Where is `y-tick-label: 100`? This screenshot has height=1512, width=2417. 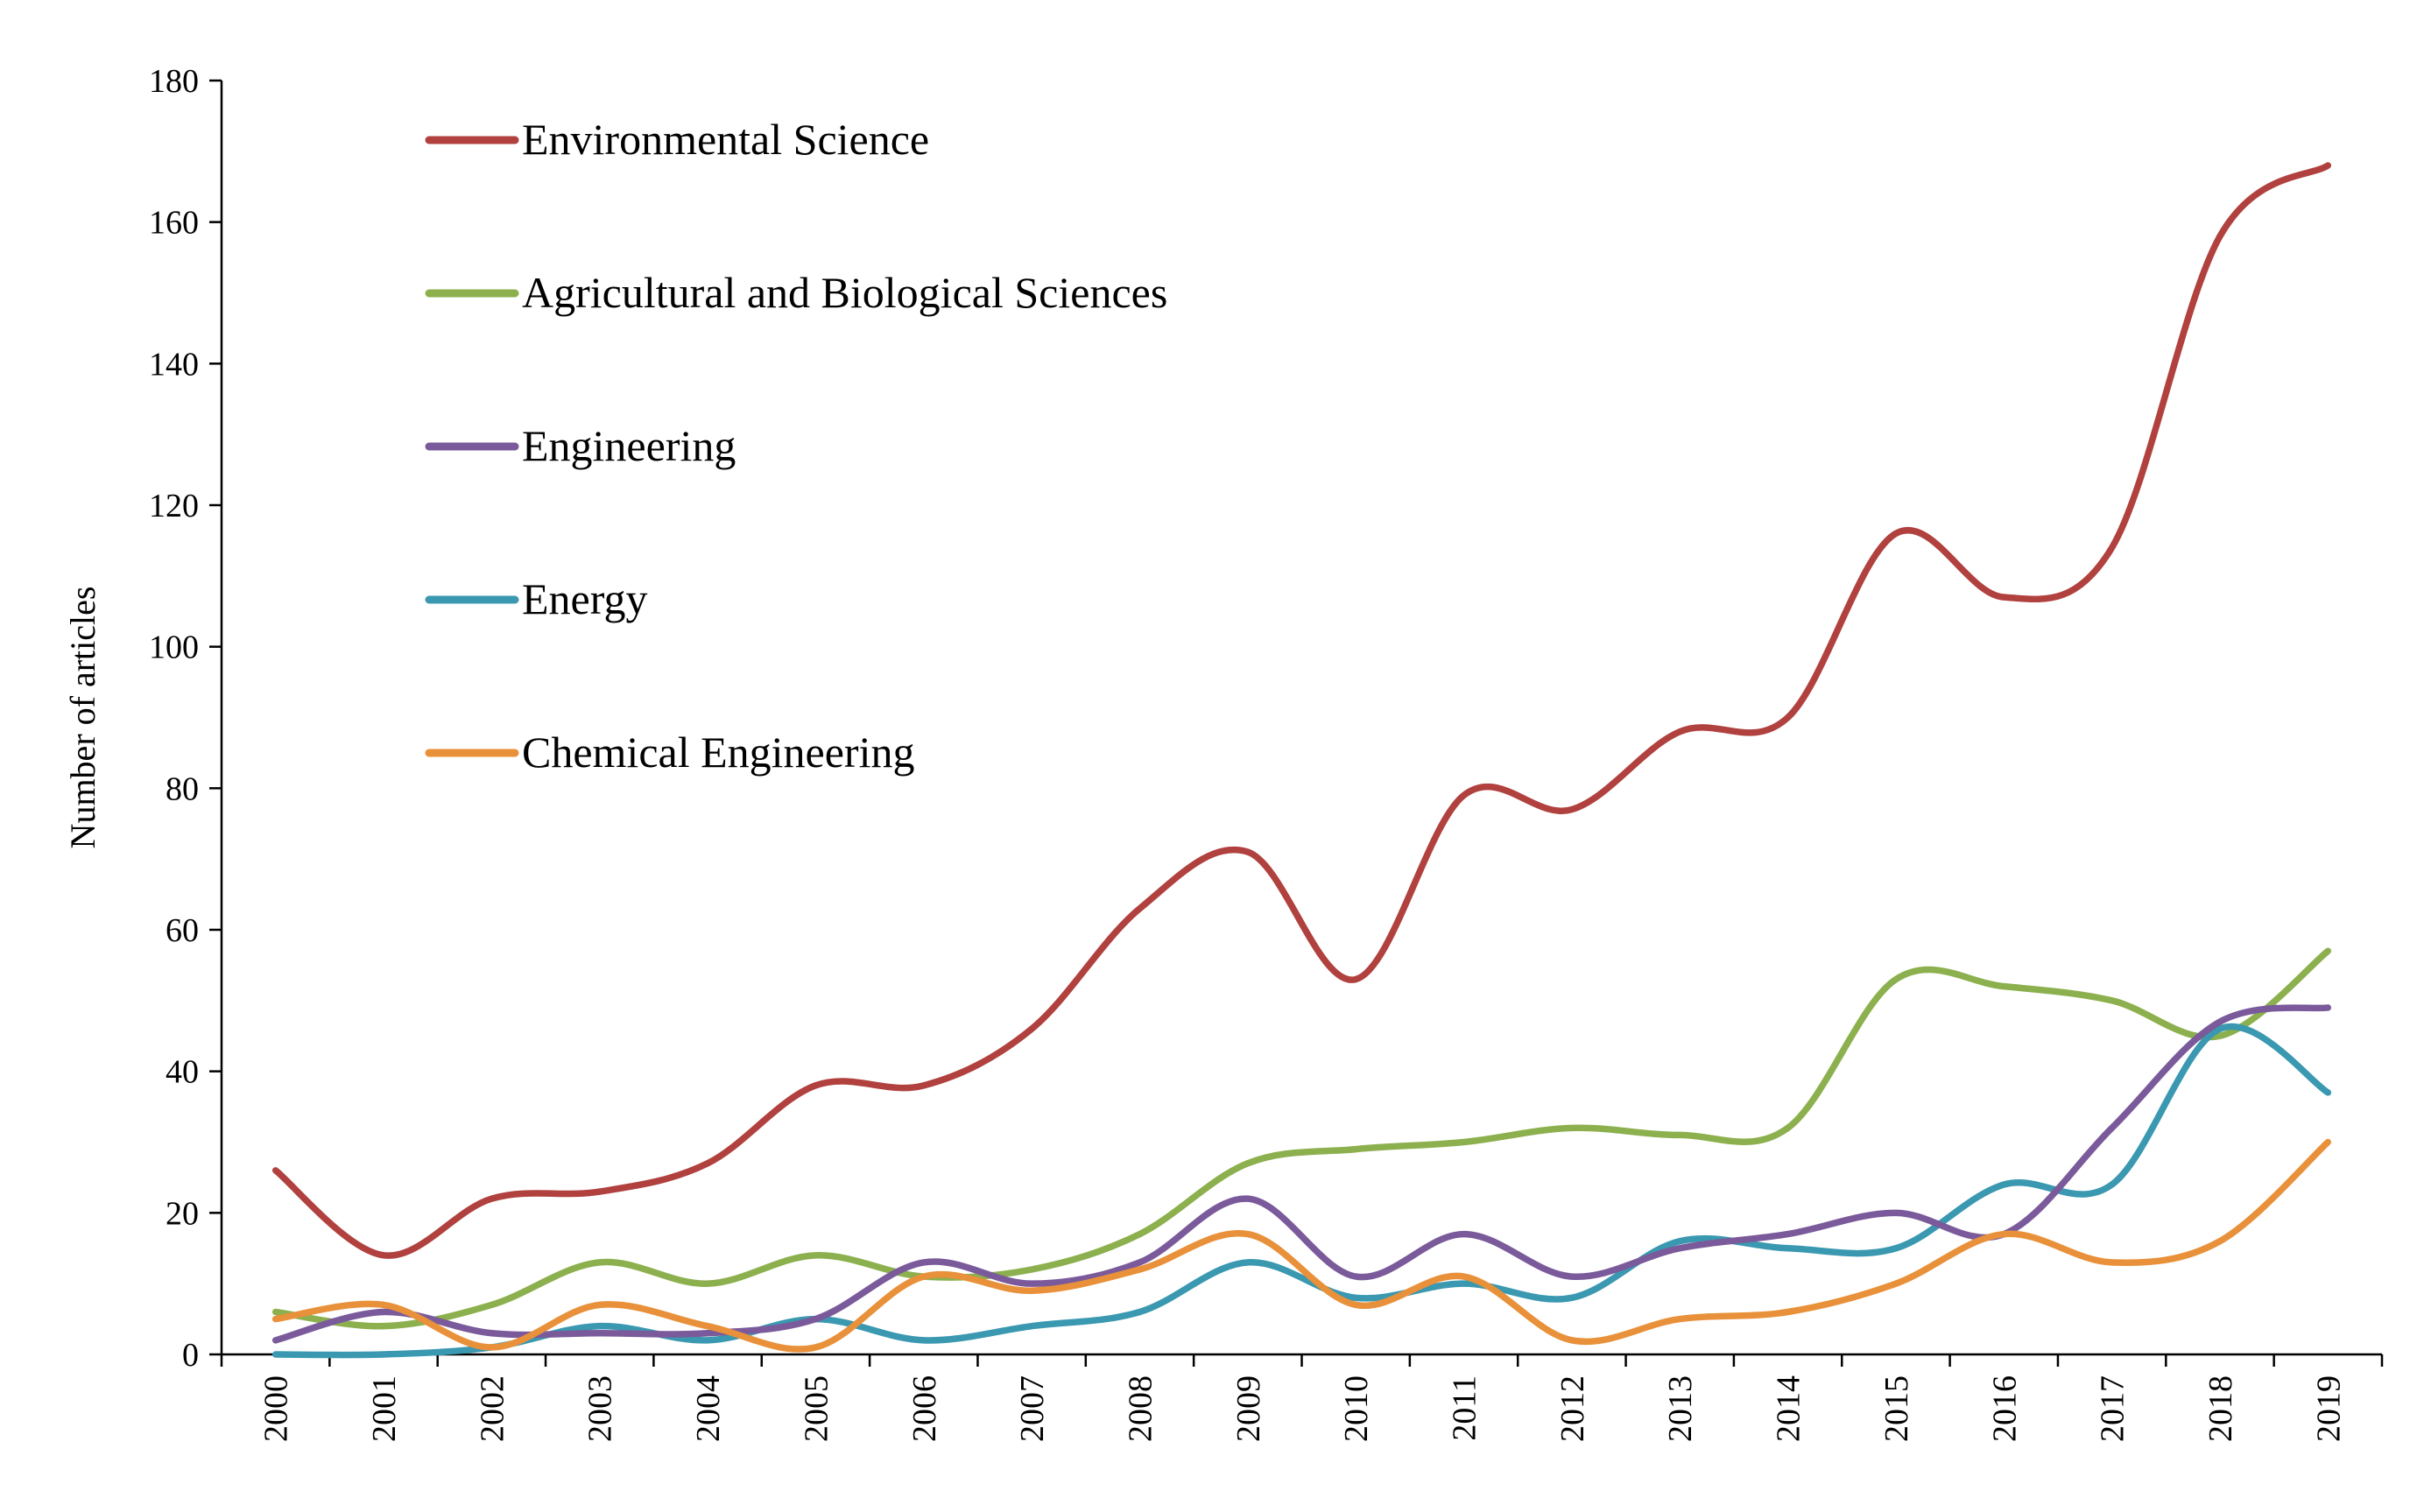
y-tick-label: 100 is located at coordinates (174, 647).